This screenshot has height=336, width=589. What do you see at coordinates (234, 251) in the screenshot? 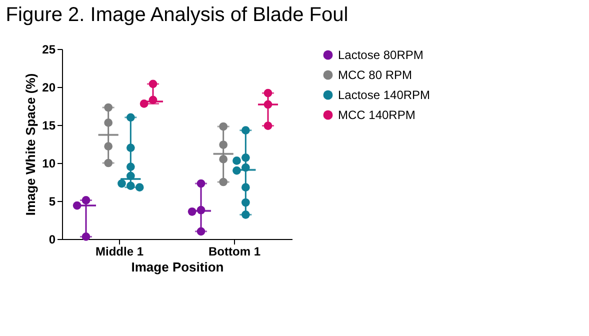
I see `x-tick-label: Bottom 1` at bounding box center [234, 251].